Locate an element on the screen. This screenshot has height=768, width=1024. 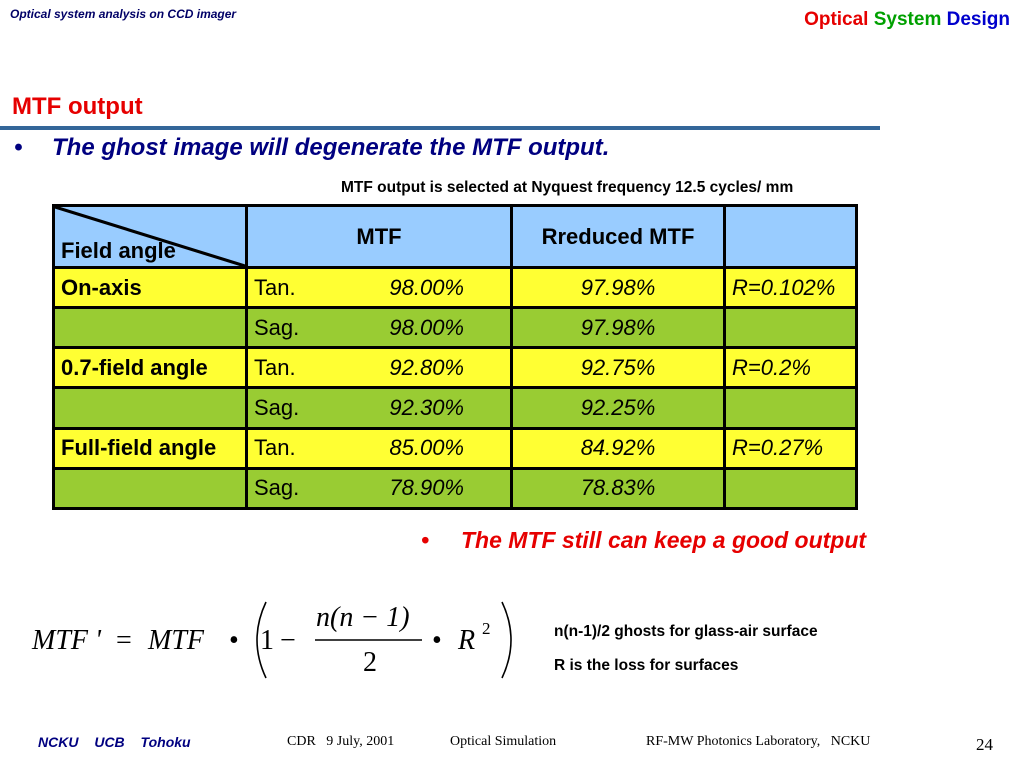
cell-field: On-axis is located at coordinates (150, 288).